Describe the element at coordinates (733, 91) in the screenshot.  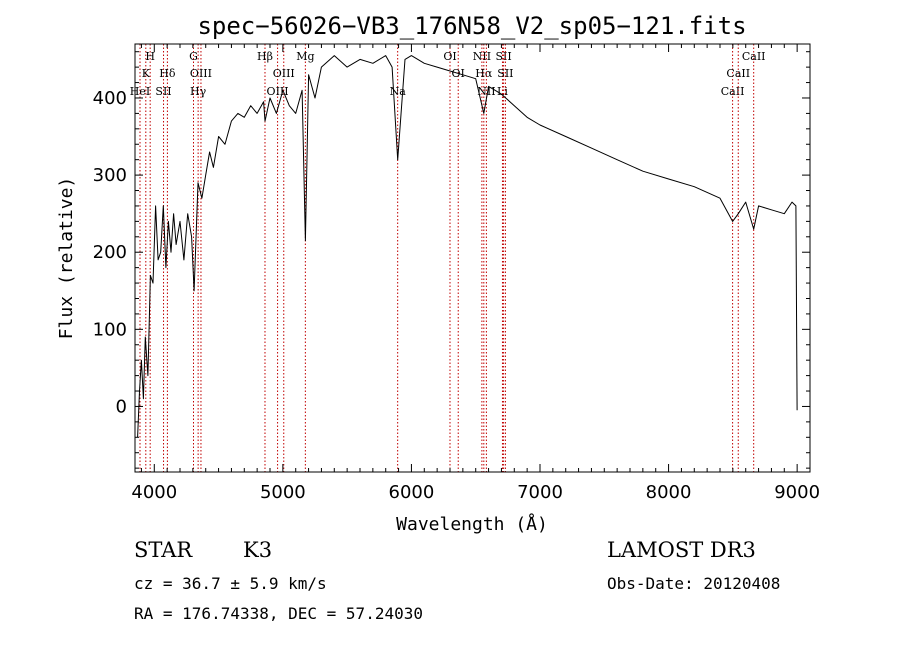
I see `line-label-21: CaII` at that location.